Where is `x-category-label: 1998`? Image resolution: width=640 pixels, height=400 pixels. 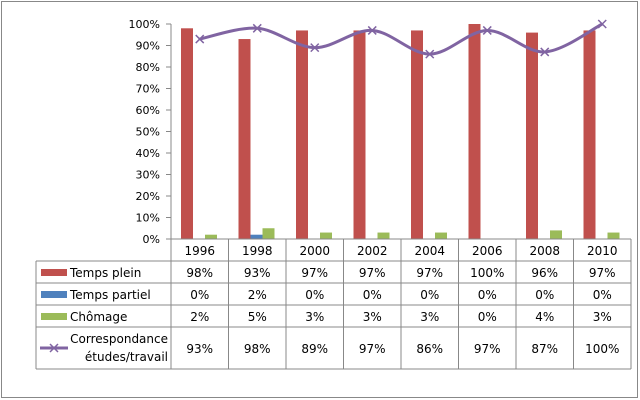
x-category-label: 1998 is located at coordinates (257, 251).